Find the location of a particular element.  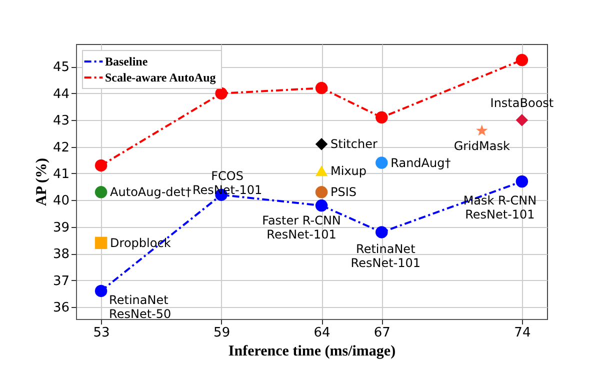

y-tick-label: 44 is located at coordinates (61, 94).